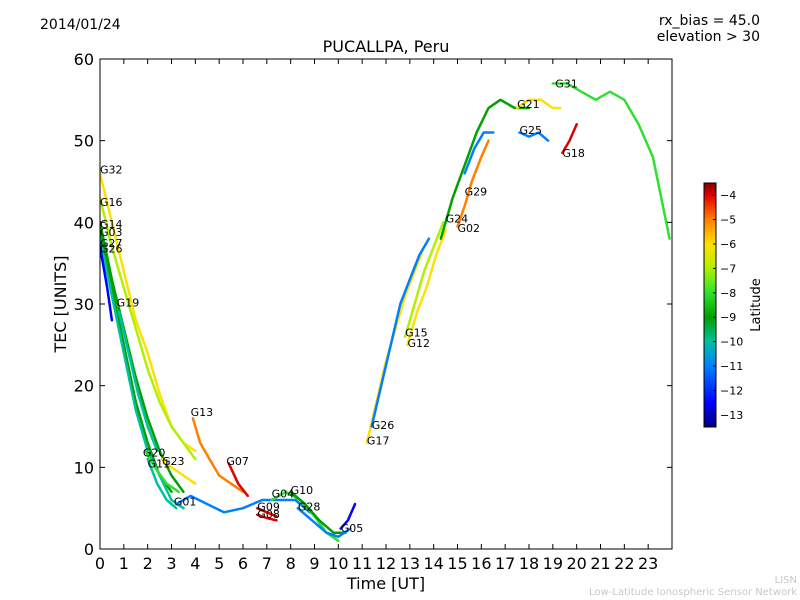  I want to click on satellite-label: G11, so click(159, 463).